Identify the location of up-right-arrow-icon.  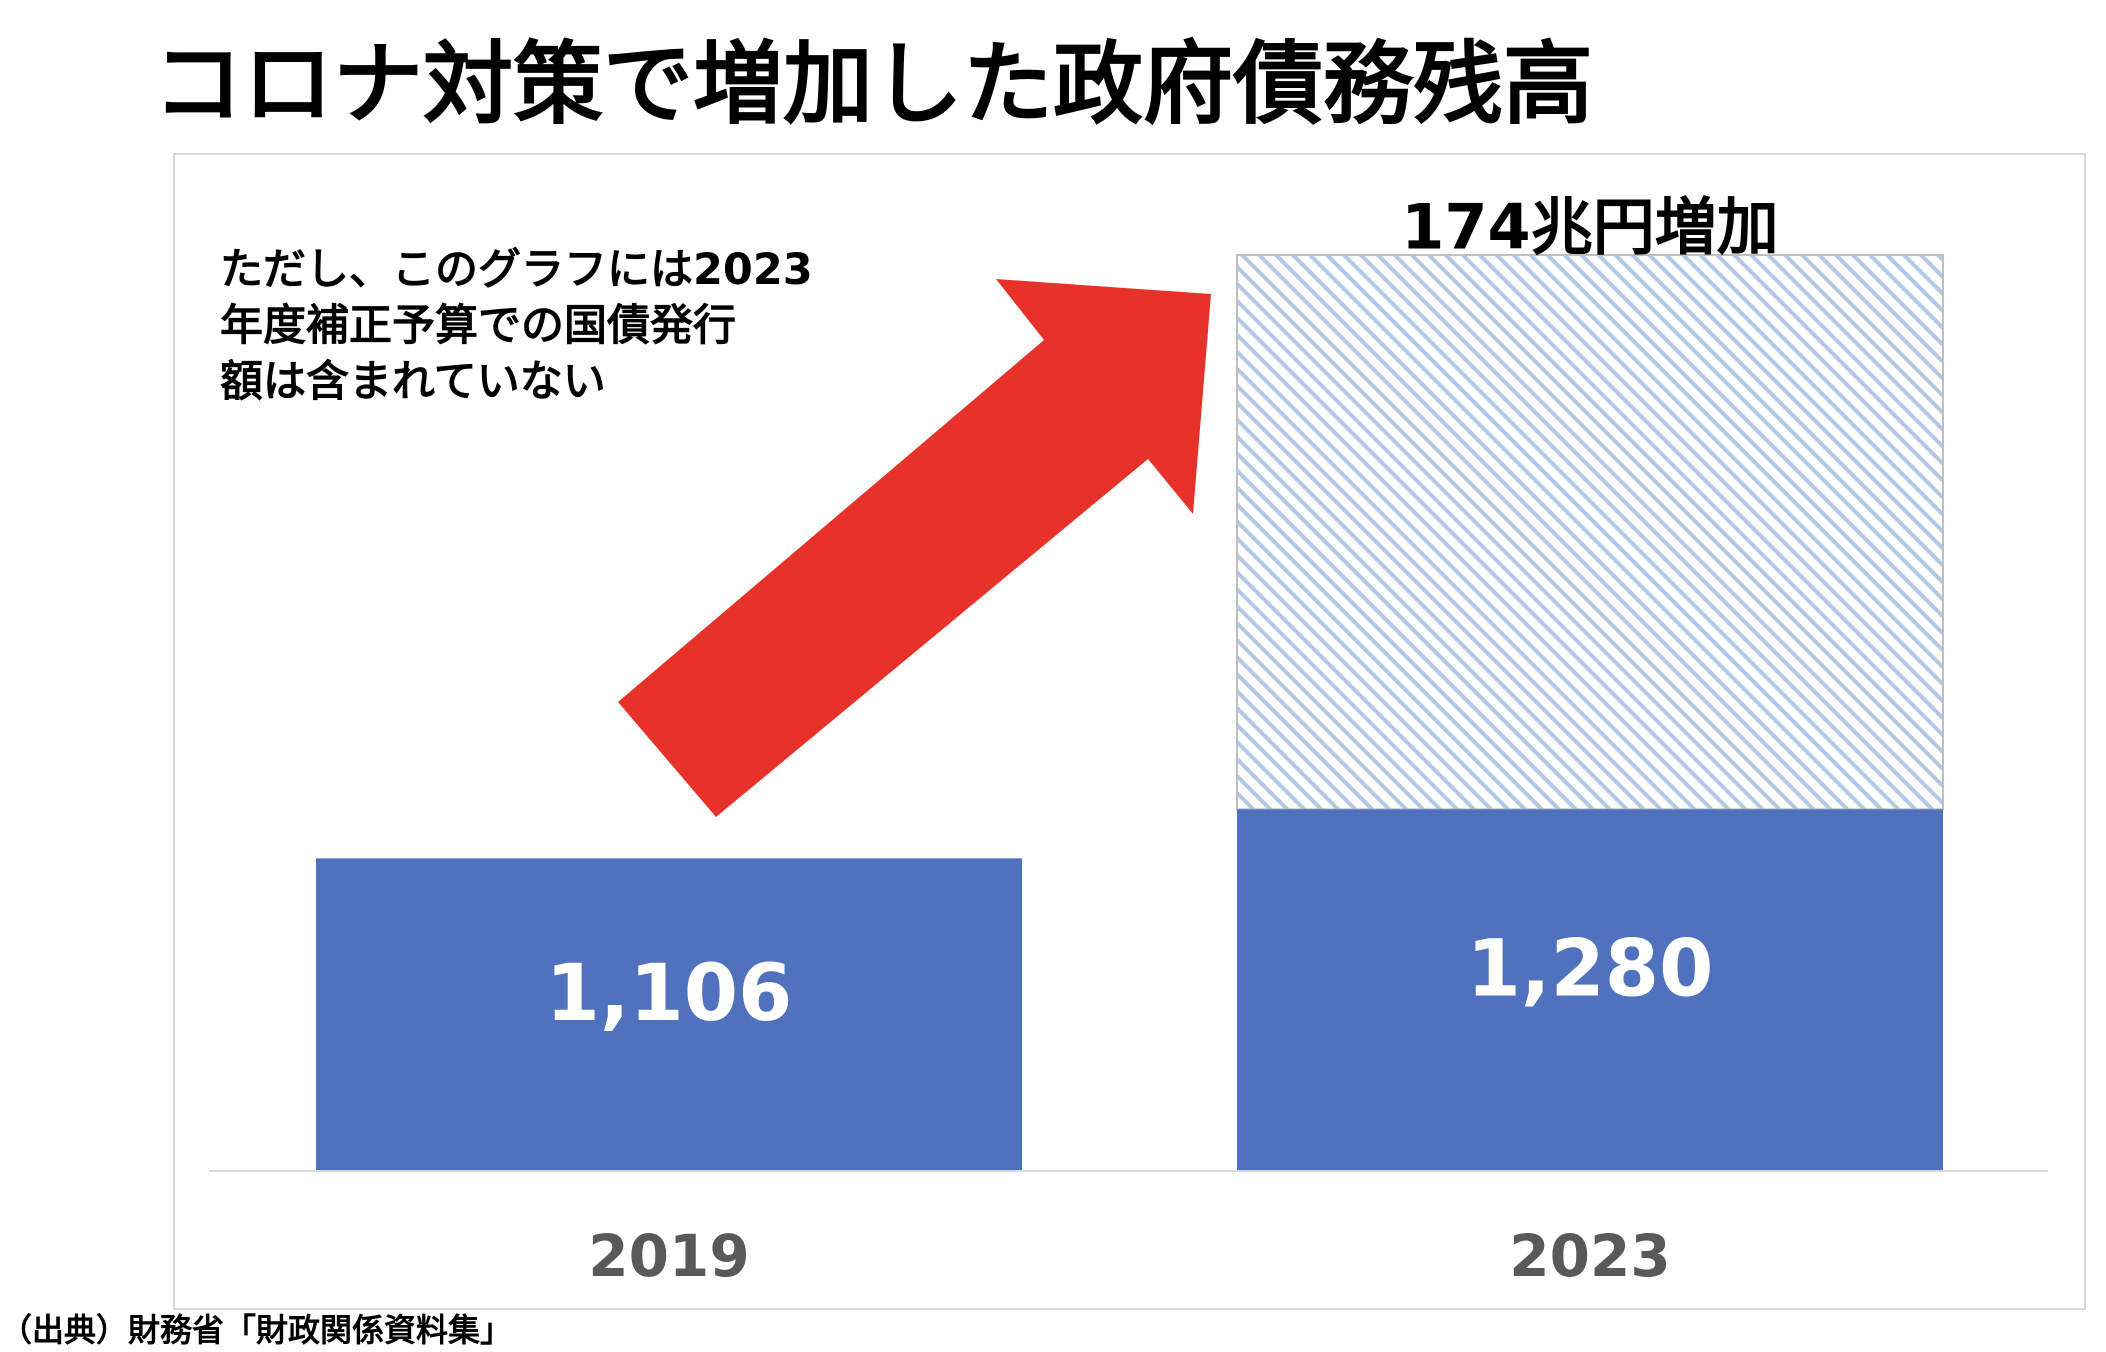
(914, 548).